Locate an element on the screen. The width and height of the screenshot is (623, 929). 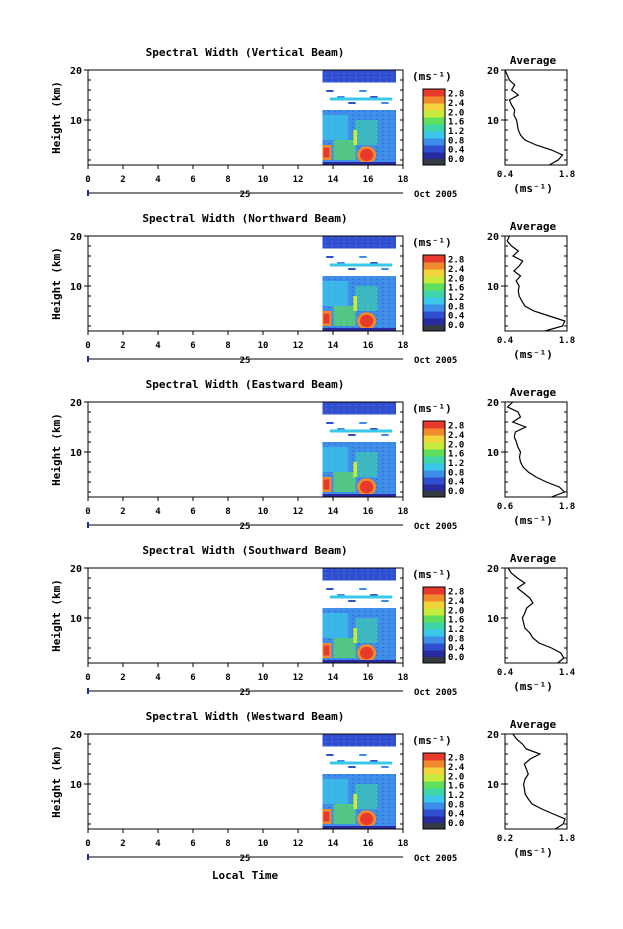
colorbar-tick-label: 0.8 is located at coordinates (456, 639).